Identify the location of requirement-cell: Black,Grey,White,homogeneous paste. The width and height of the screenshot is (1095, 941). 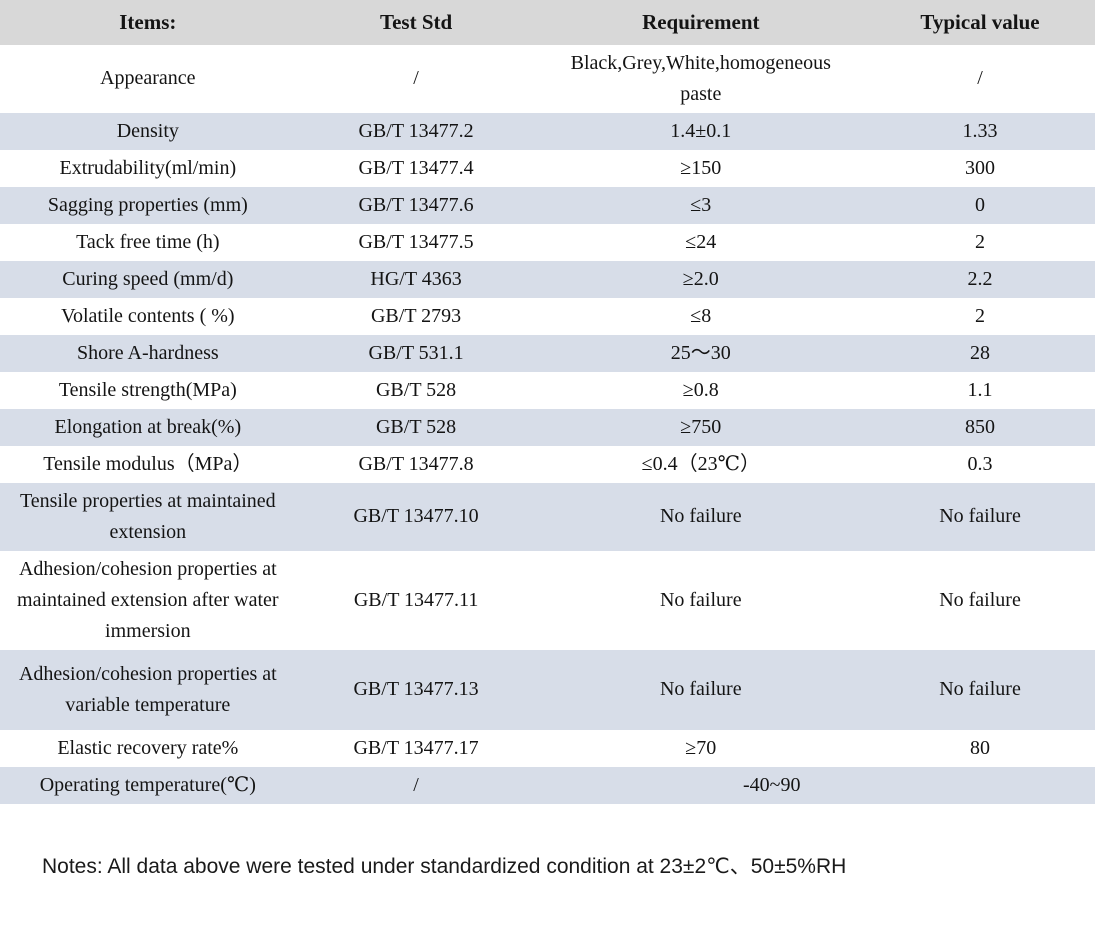
(700, 78).